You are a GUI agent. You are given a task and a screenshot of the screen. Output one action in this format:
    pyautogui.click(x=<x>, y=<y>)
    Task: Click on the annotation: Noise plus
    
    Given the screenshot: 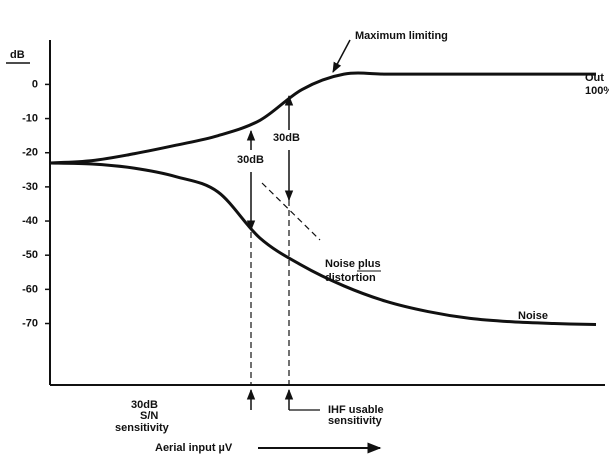 What is the action you would take?
    pyautogui.click(x=353, y=264)
    